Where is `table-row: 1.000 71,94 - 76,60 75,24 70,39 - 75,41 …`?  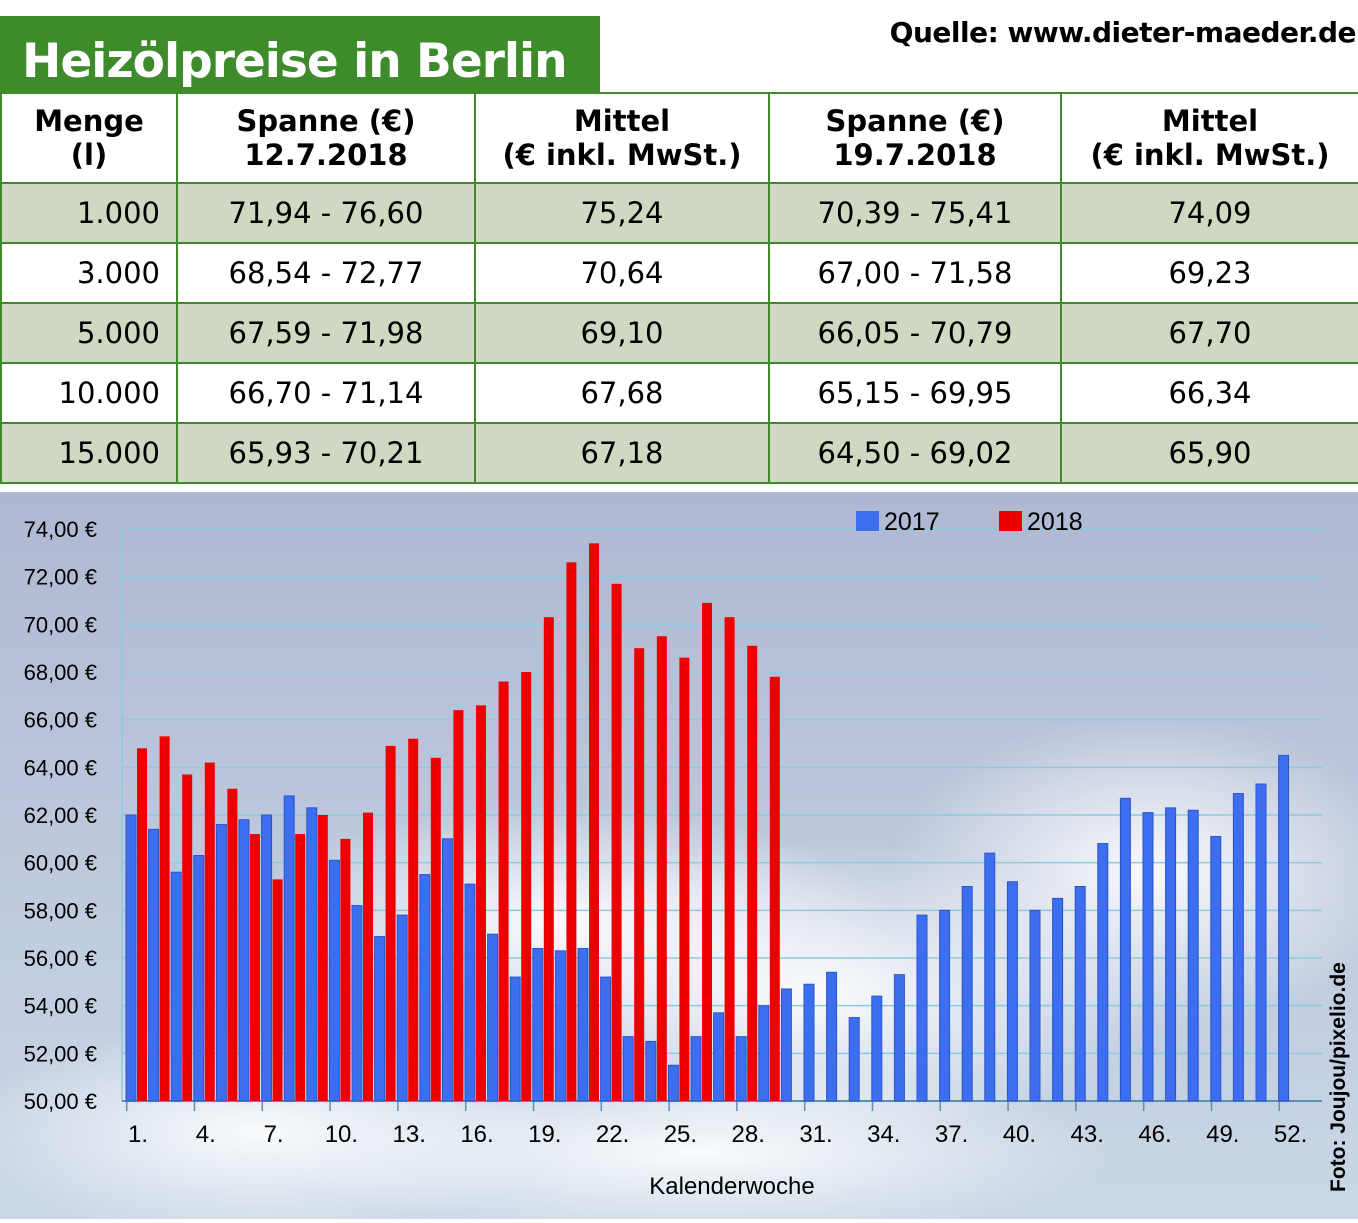
table-row: 1.000 71,94 - 76,60 75,24 70,39 - 75,41 … is located at coordinates (679, 213).